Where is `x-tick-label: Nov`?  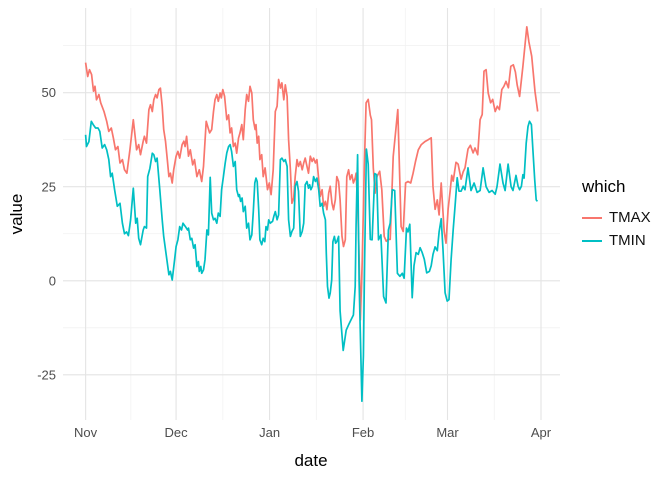
x-tick-label: Nov is located at coordinates (86, 432).